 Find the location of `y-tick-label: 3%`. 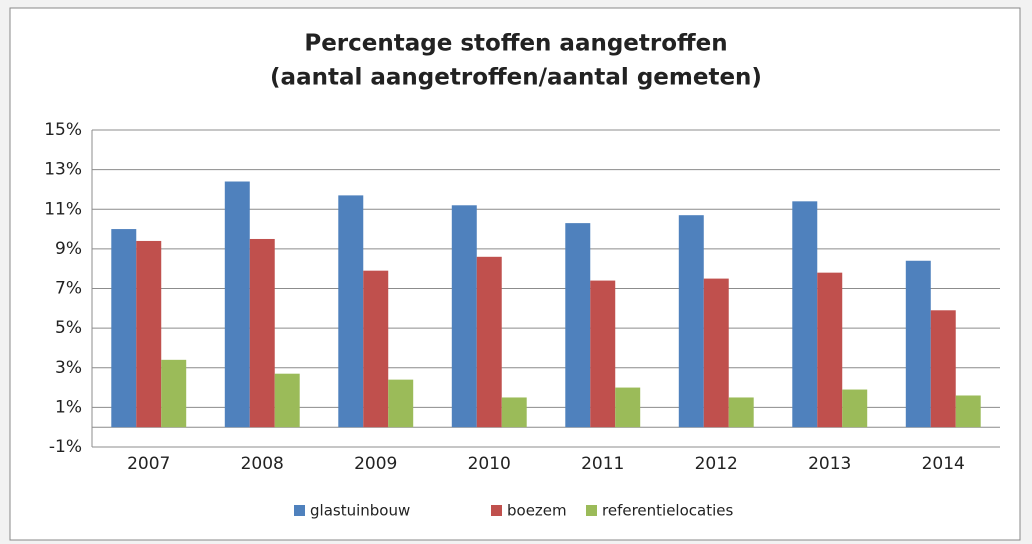

y-tick-label: 3% is located at coordinates (68, 368).